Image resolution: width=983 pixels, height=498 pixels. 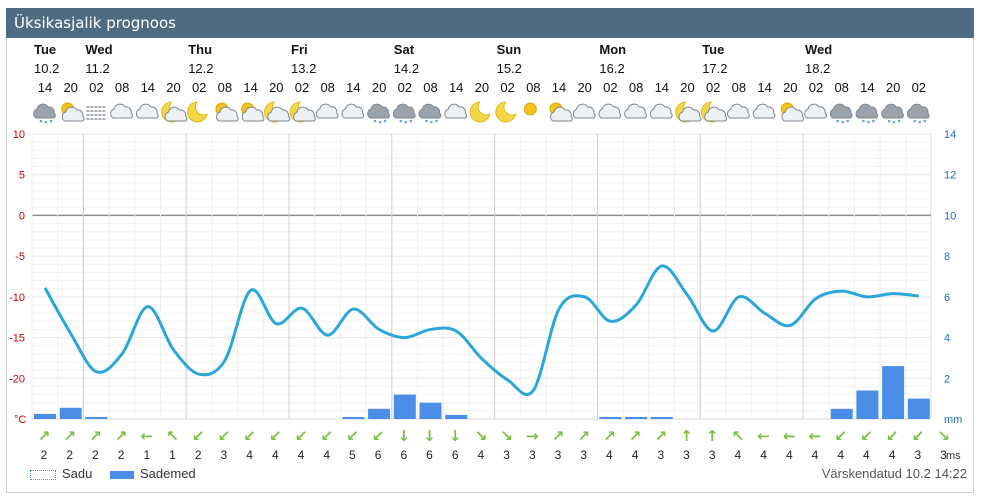 What do you see at coordinates (612, 68) in the screenshot?
I see `day-date: 16.2` at bounding box center [612, 68].